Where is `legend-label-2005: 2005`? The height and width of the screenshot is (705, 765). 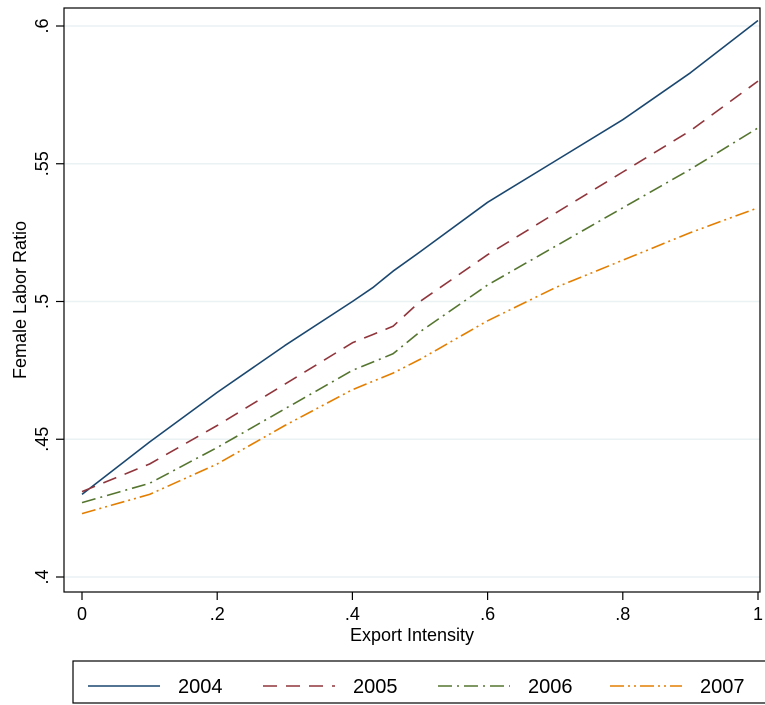 legend-label-2005: 2005 is located at coordinates (375, 687).